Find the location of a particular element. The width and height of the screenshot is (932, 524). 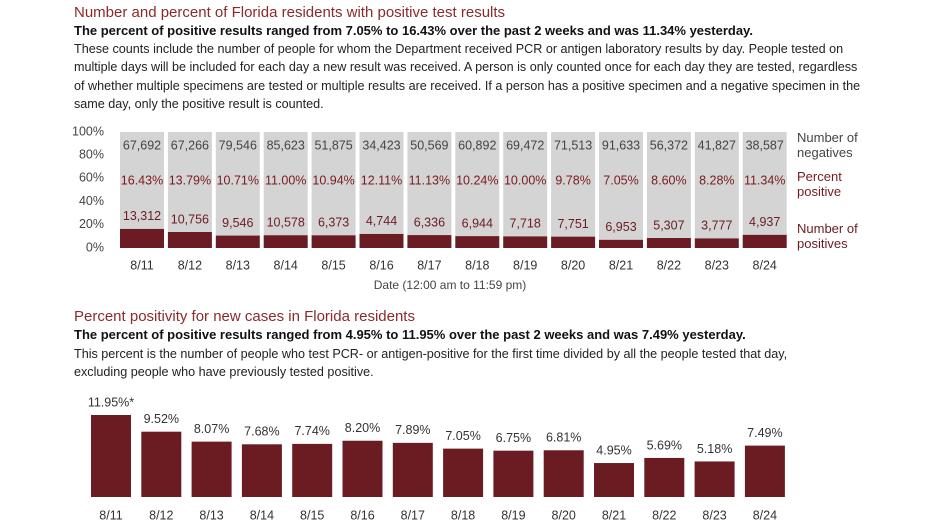

data-label: 51,875 is located at coordinates (333, 145).